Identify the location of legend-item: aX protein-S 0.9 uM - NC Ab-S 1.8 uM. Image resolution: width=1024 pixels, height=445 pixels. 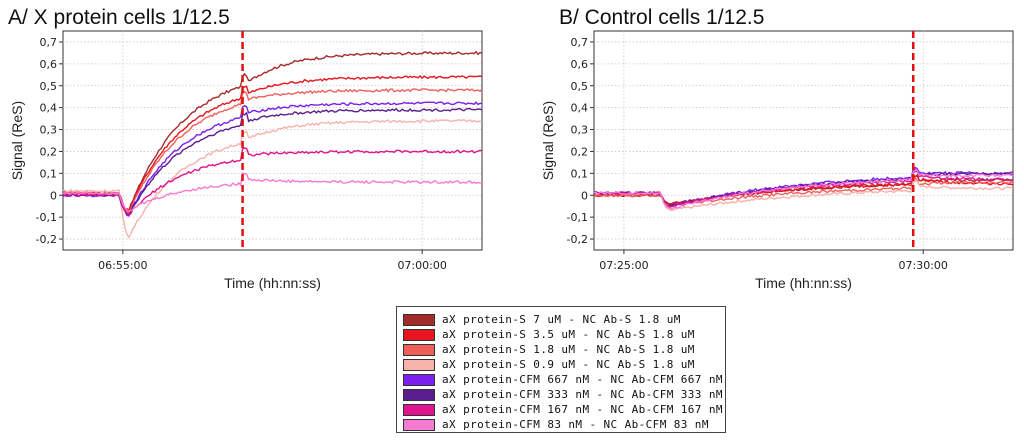
(564, 364).